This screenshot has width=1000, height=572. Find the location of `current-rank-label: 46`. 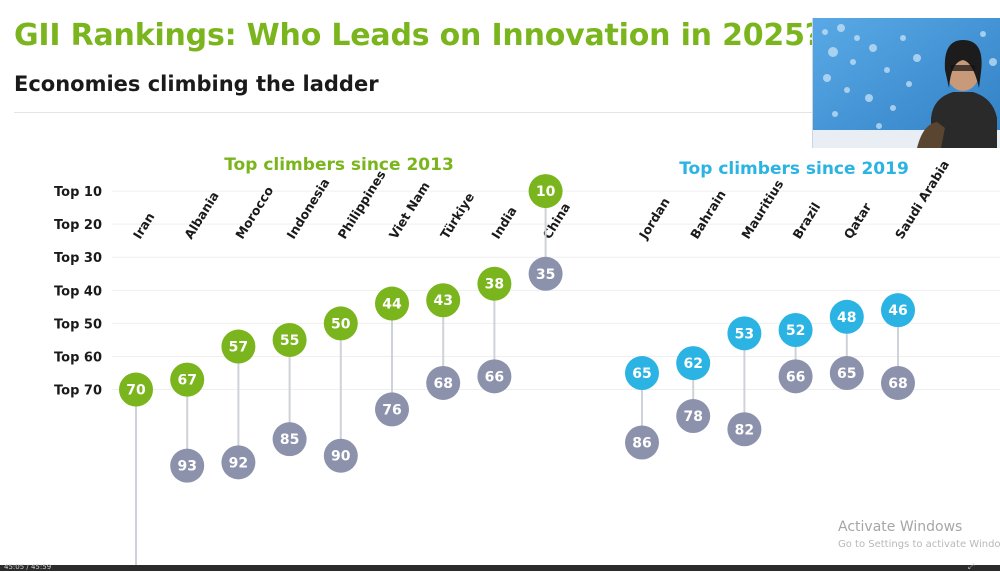

current-rank-label: 46 is located at coordinates (897, 311).